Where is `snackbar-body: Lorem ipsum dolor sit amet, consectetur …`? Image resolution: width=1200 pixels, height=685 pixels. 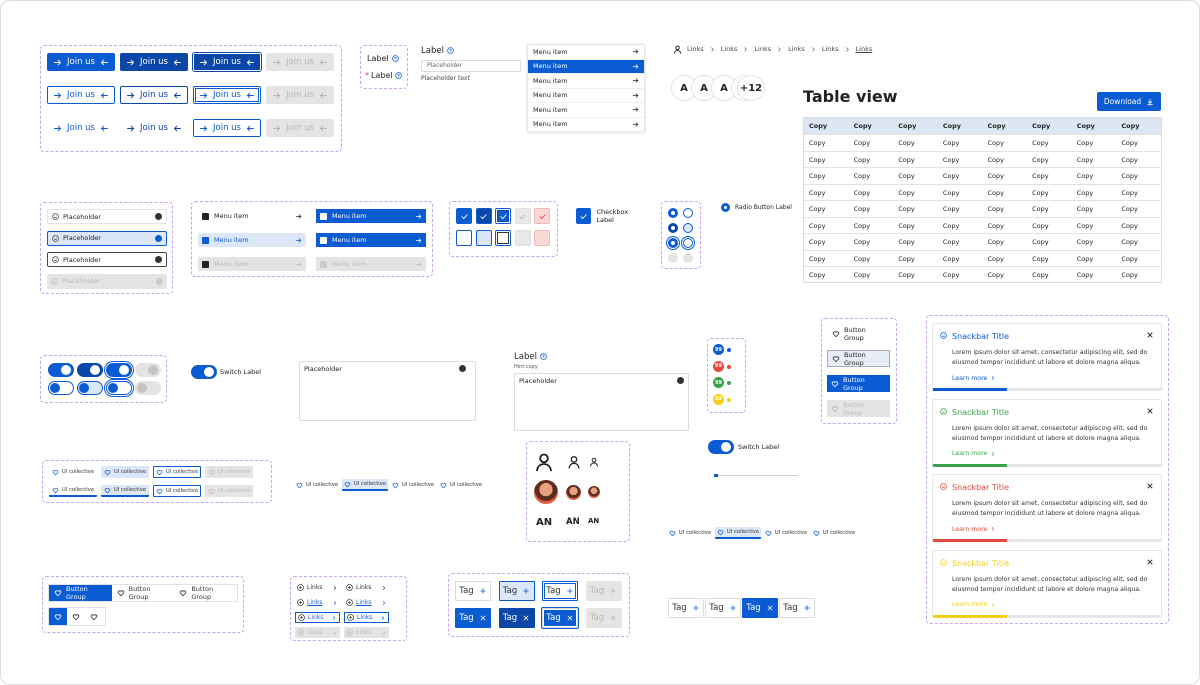 snackbar-body: Lorem ipsum dolor sit amet, consectetur … is located at coordinates (1050, 433).